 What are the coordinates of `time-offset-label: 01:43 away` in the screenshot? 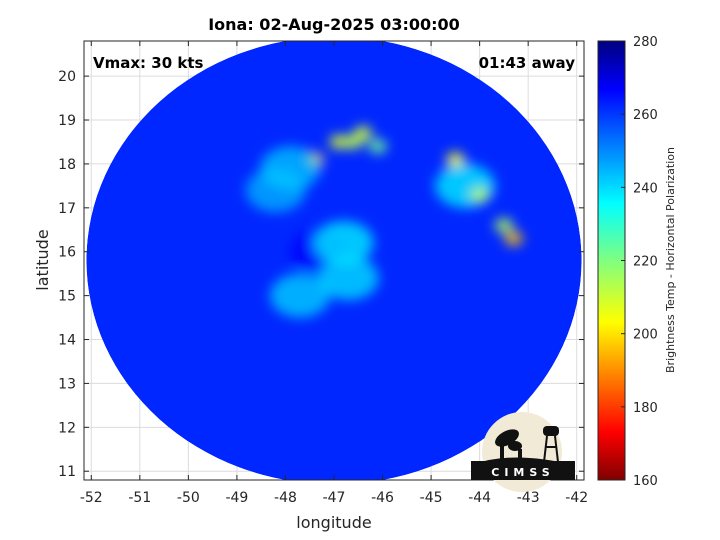 It's located at (527, 63).